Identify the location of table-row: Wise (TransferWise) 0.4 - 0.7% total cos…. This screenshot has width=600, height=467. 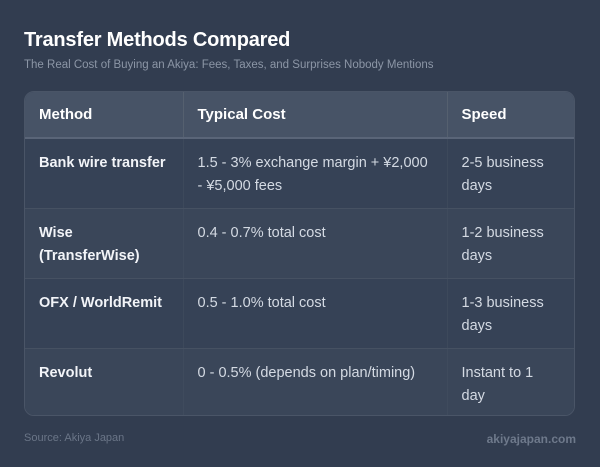
(299, 243).